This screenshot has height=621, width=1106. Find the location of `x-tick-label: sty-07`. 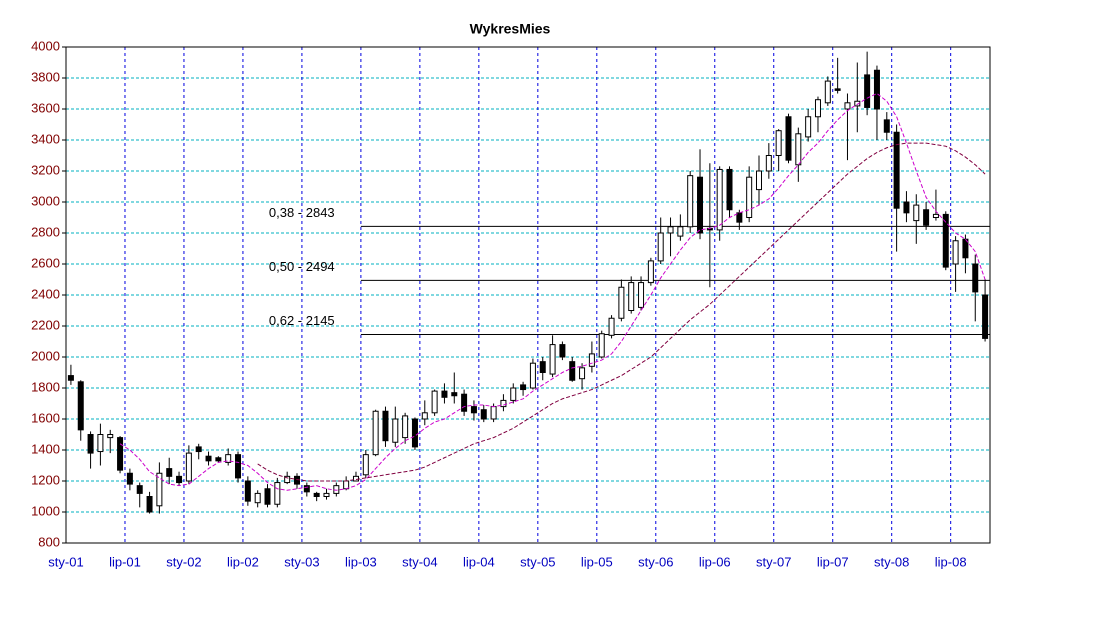

x-tick-label: sty-07 is located at coordinates (773, 561).